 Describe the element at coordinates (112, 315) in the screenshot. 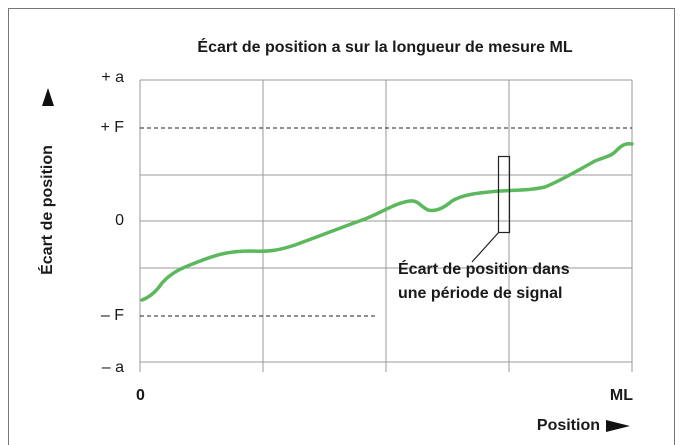

I see `y-tick-label: – F` at that location.